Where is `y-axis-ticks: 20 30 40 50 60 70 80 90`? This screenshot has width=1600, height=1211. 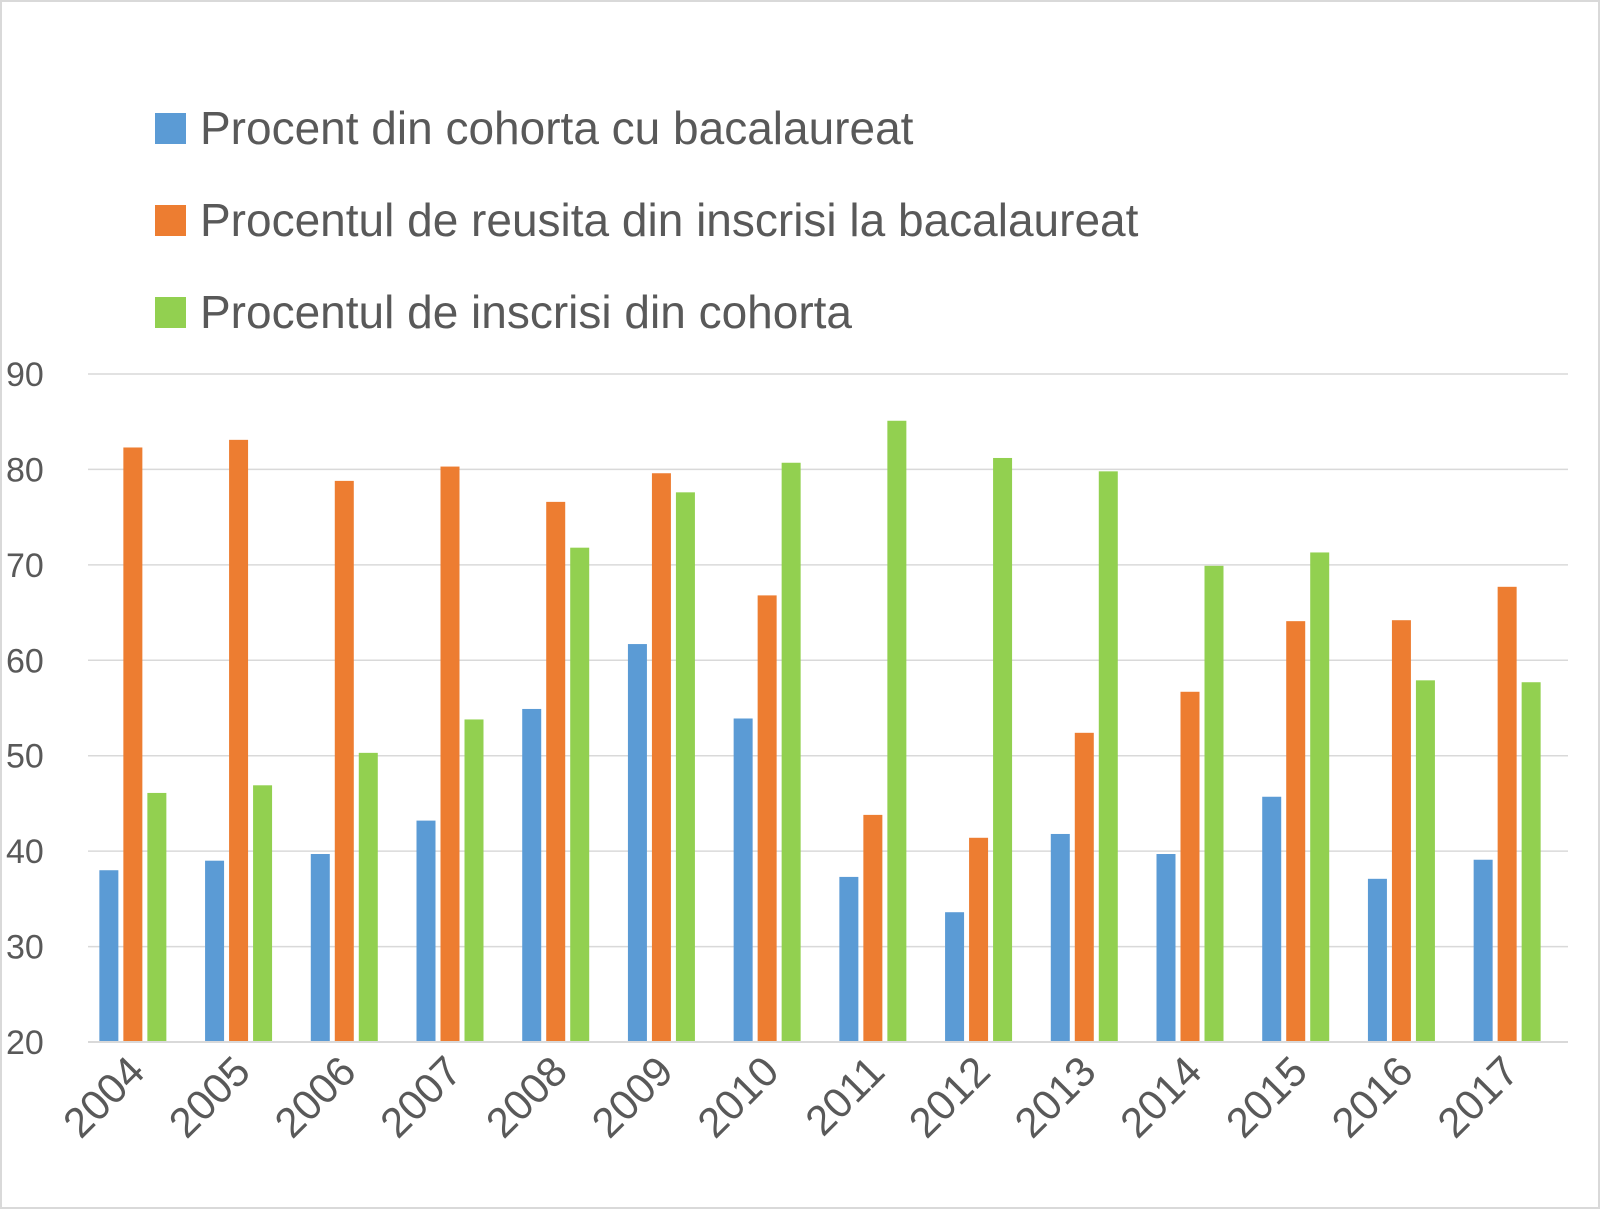 y-axis-ticks: 20 30 40 50 60 70 80 90 is located at coordinates (25, 709).